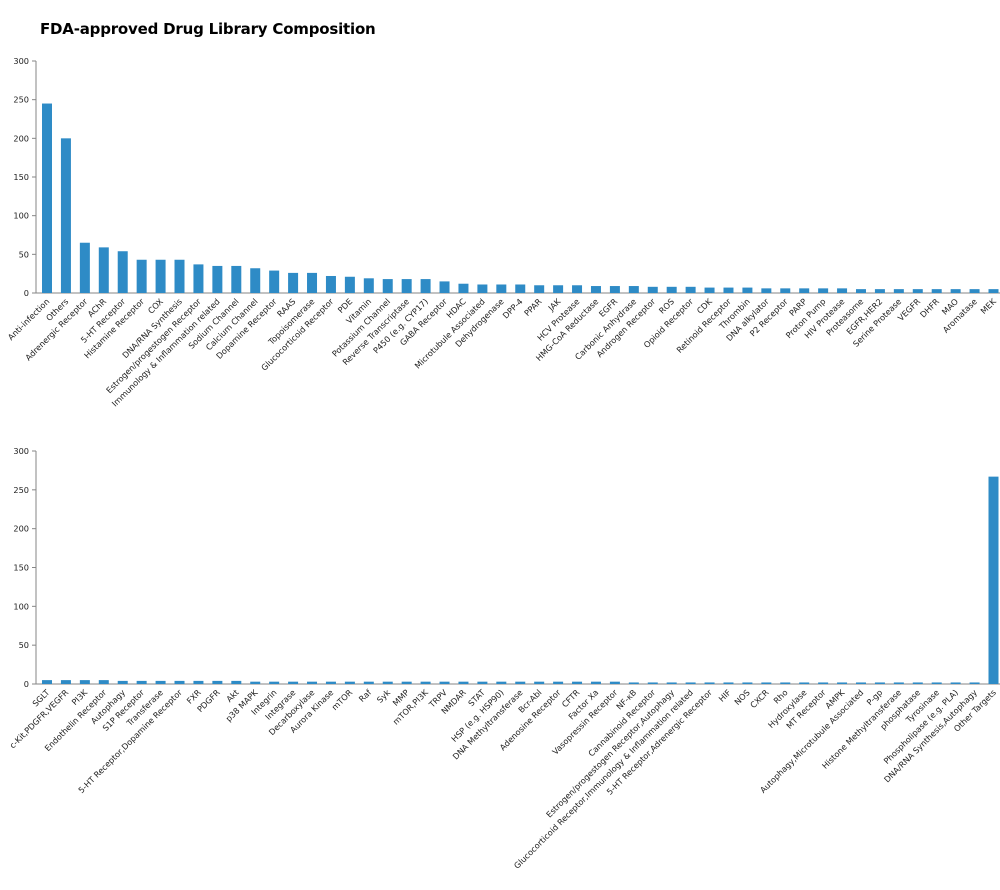 The width and height of the screenshot is (1000, 890). What do you see at coordinates (26, 293) in the screenshot?
I see `y-tick-label: 0` at bounding box center [26, 293].